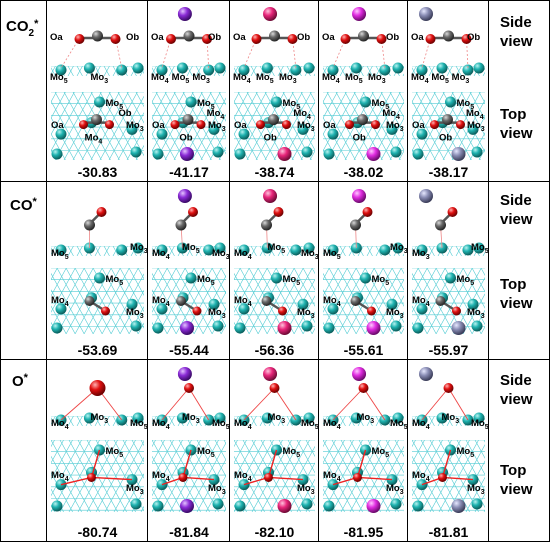 This screenshot has height=542, width=550. Describe the element at coordinates (191, 453) in the screenshot. I see `structure-panel: Mo4 Mo3 Mo5 Mo5 Mo4 Mo3 -81.84` at that location.